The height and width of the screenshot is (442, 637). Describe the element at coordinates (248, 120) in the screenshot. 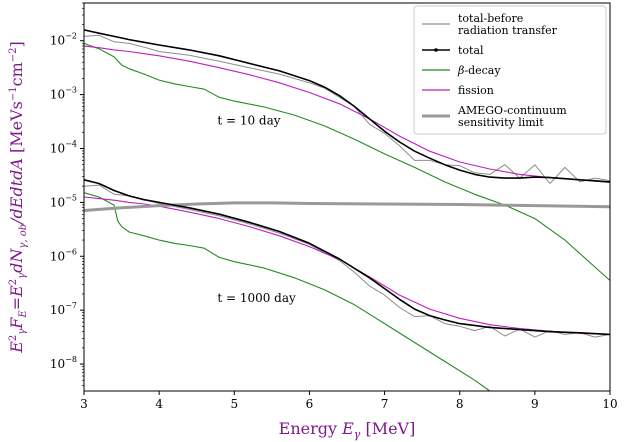

I see `annotation-t10: t = 10 day` at that location.